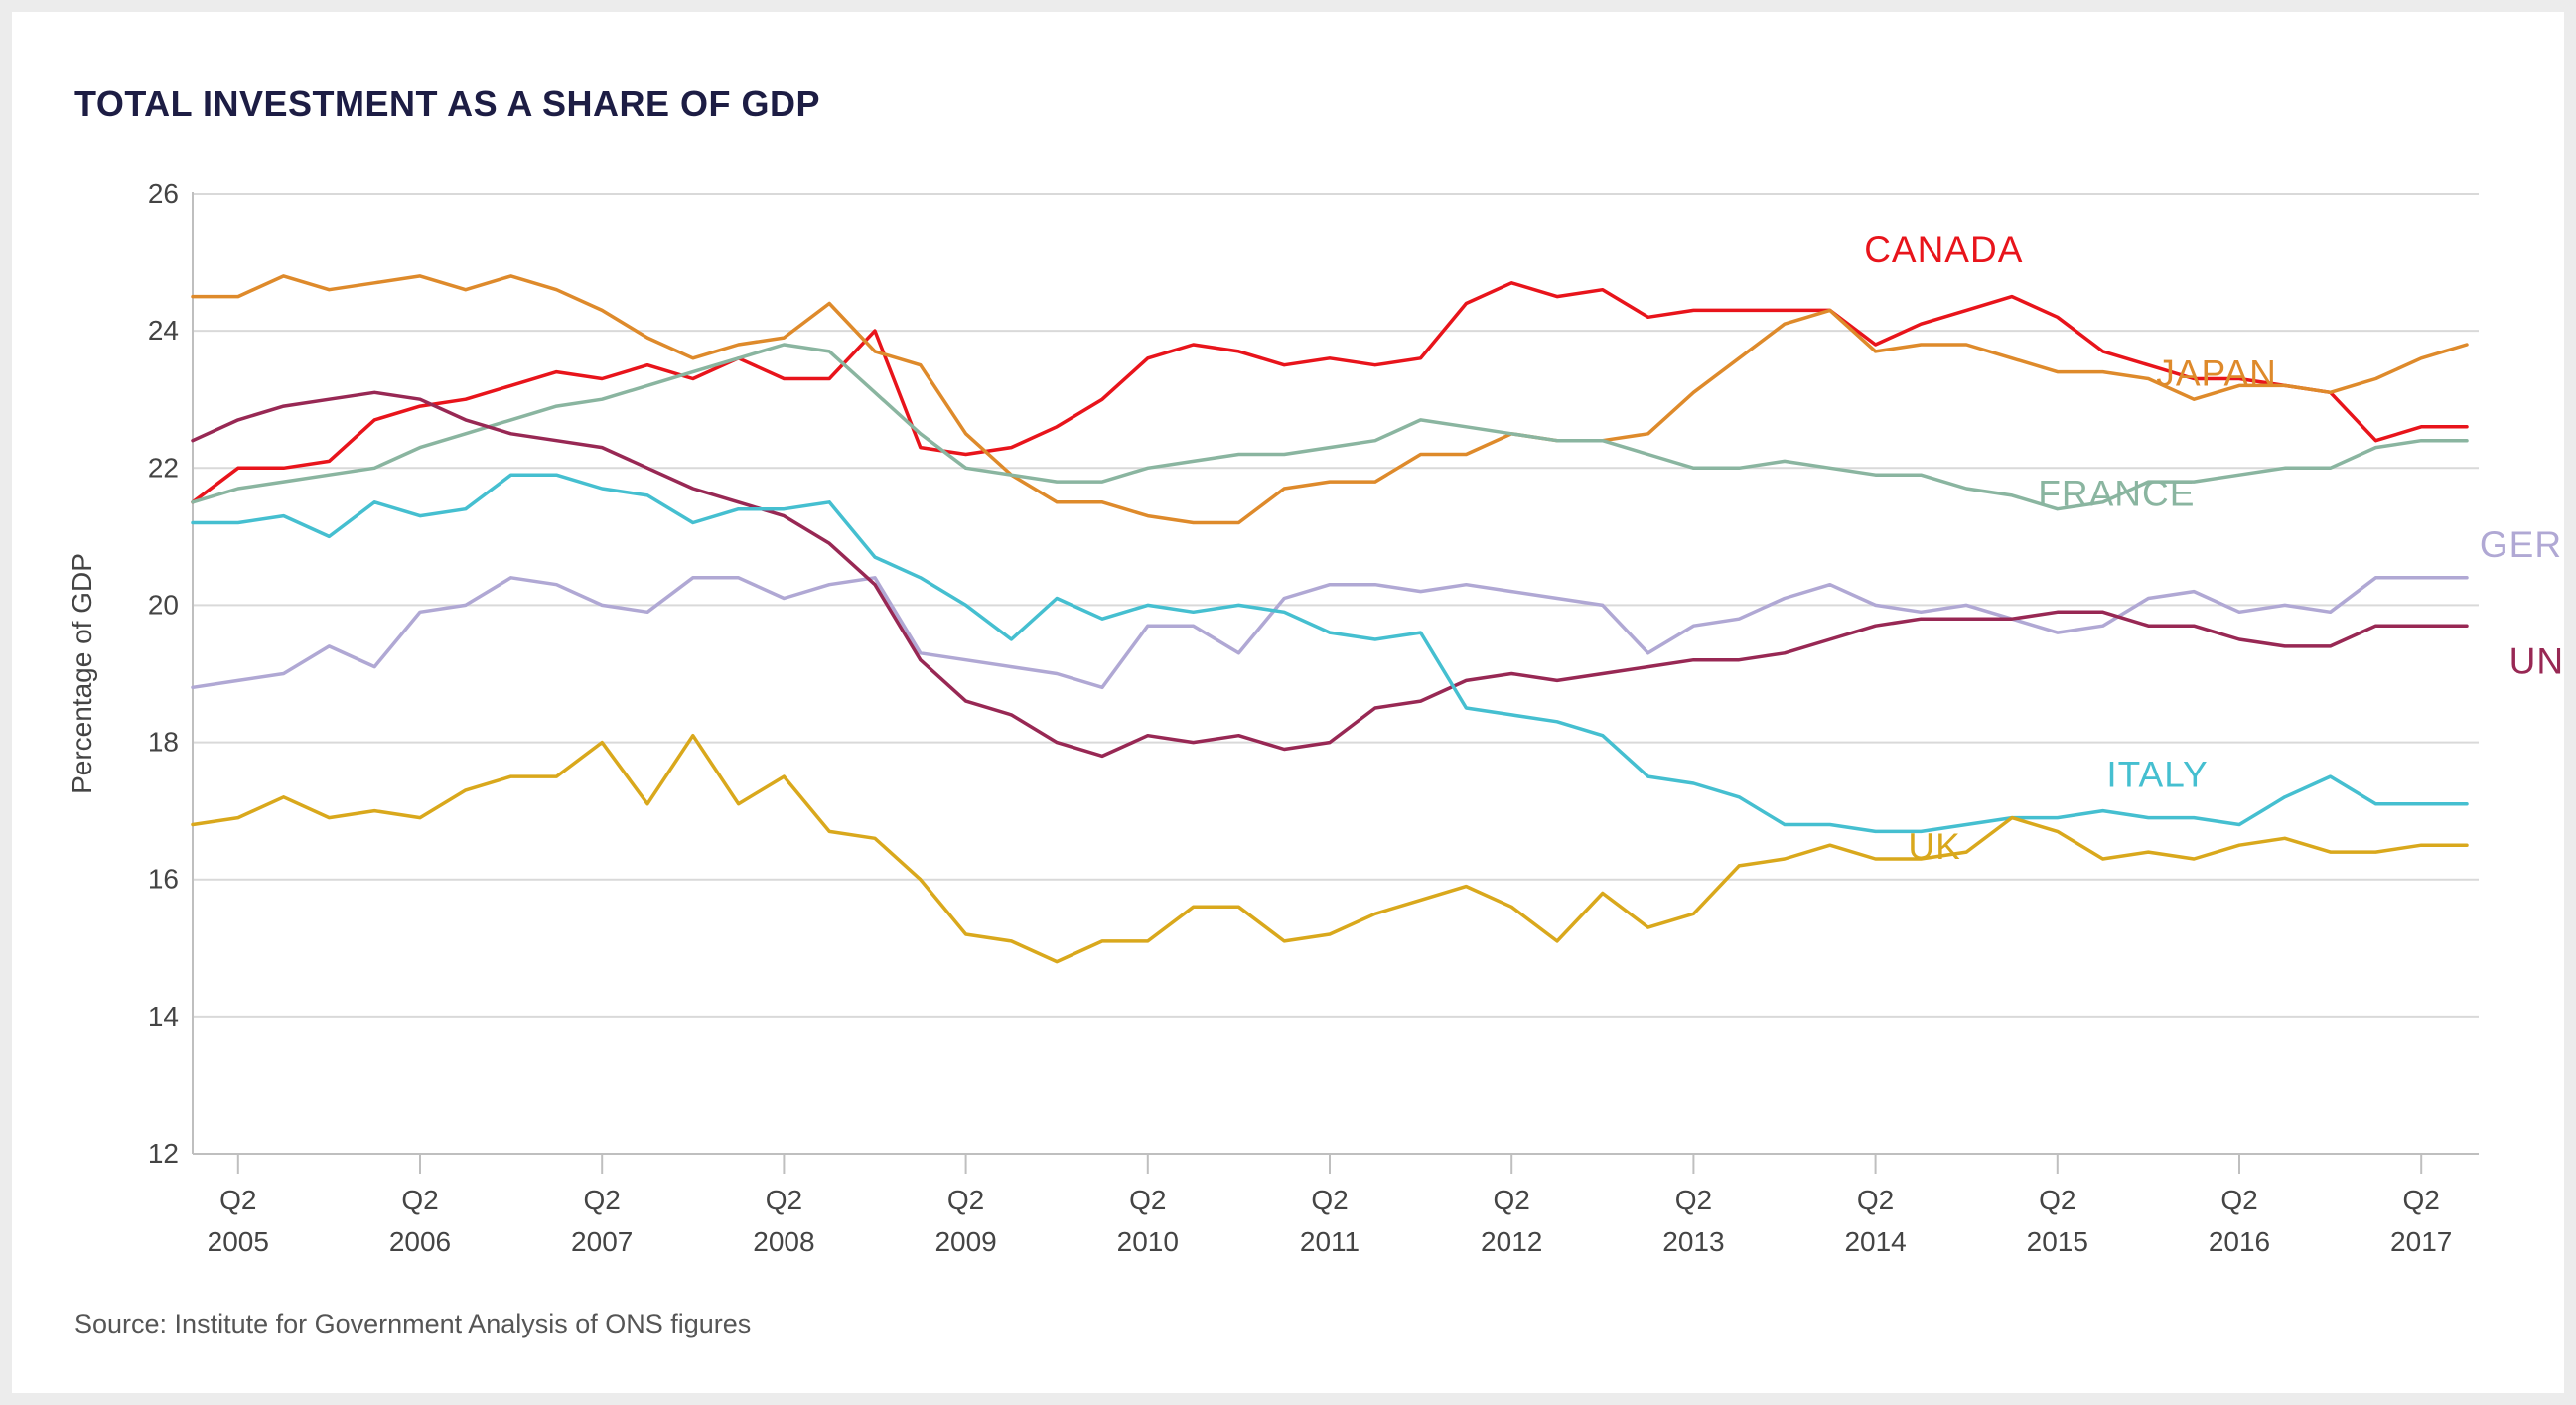 The height and width of the screenshot is (1405, 2576). Describe the element at coordinates (163, 1016) in the screenshot. I see `y-tick-label-14: 14` at that location.